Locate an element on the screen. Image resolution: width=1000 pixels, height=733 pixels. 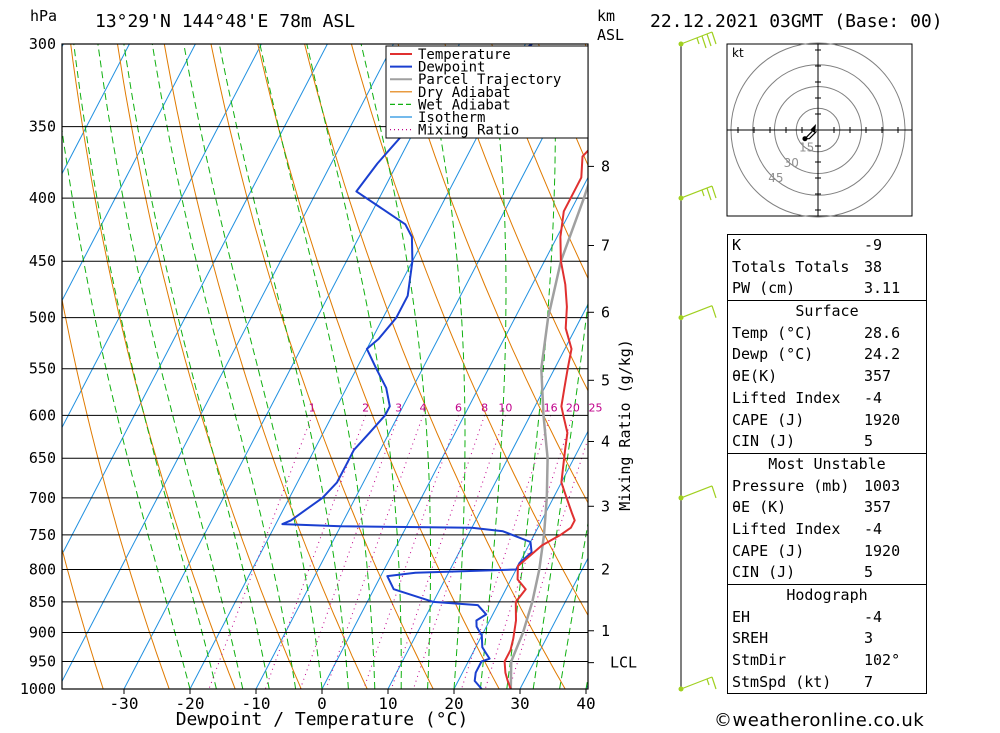
mixing-ratio-axis-title: Mixing Ratio (g/kg) is located at coordinates (625, 425).